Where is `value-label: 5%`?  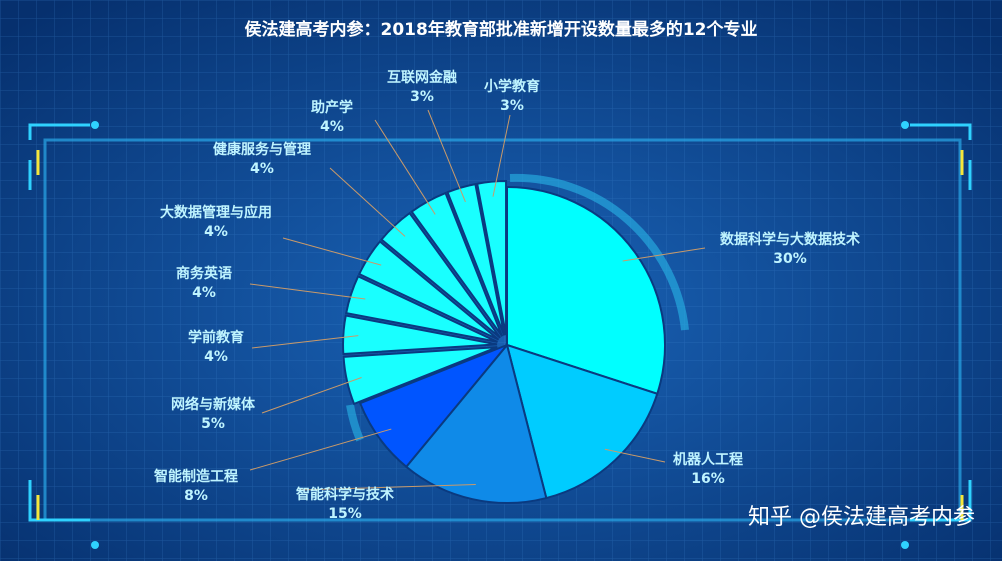
value-label: 5% is located at coordinates (213, 424).